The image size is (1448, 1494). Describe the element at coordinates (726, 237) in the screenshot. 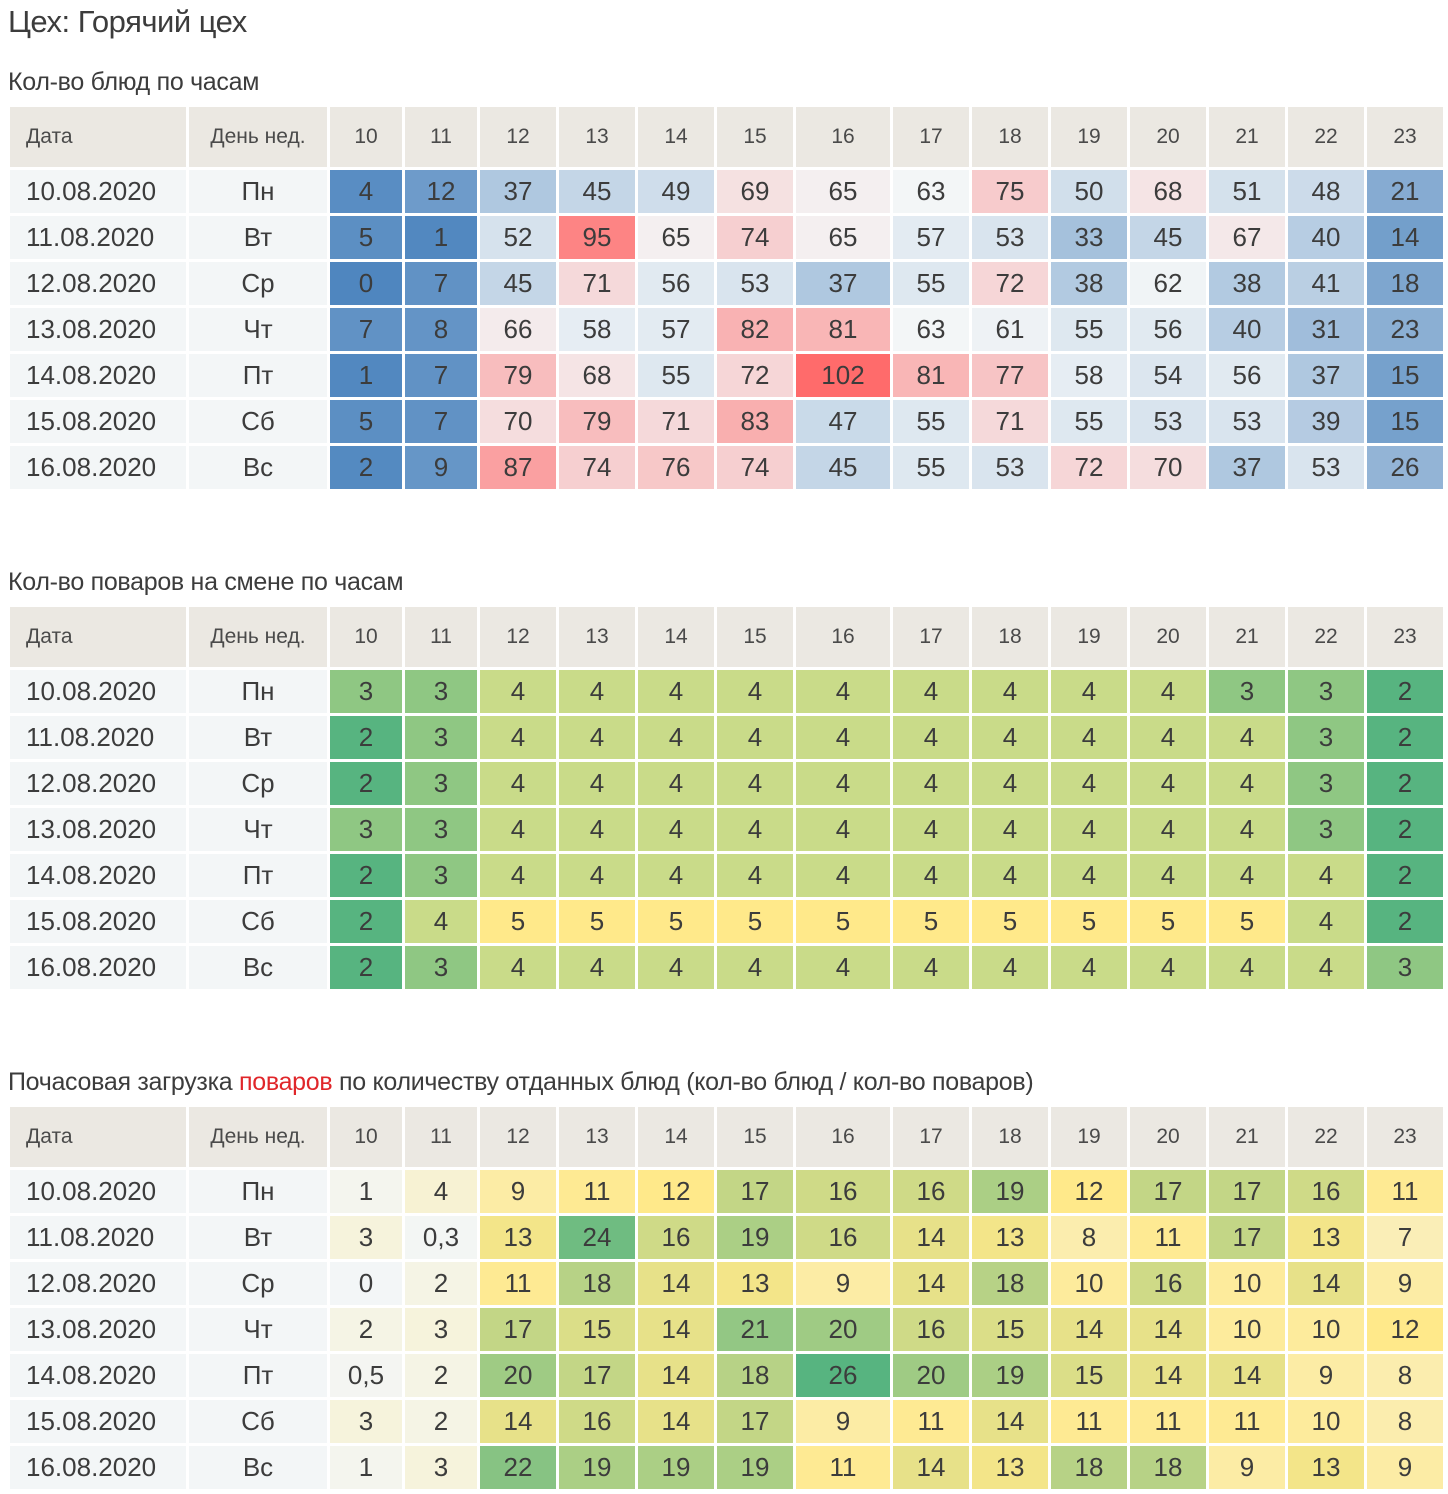

I see `table-row: 11.08.2020 Вт 5 1 52 95 65 74 65 57 53 33 45 67 40 14` at that location.